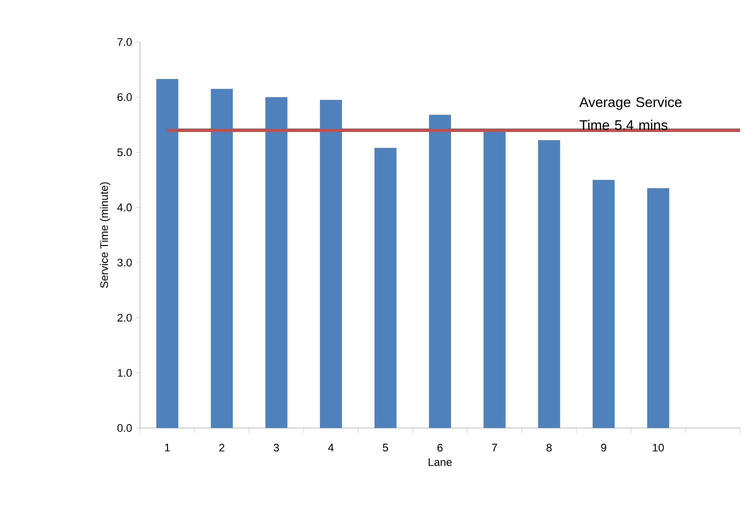 This screenshot has width=751, height=516. Describe the element at coordinates (167, 448) in the screenshot. I see `x-tick-label: 1` at that location.